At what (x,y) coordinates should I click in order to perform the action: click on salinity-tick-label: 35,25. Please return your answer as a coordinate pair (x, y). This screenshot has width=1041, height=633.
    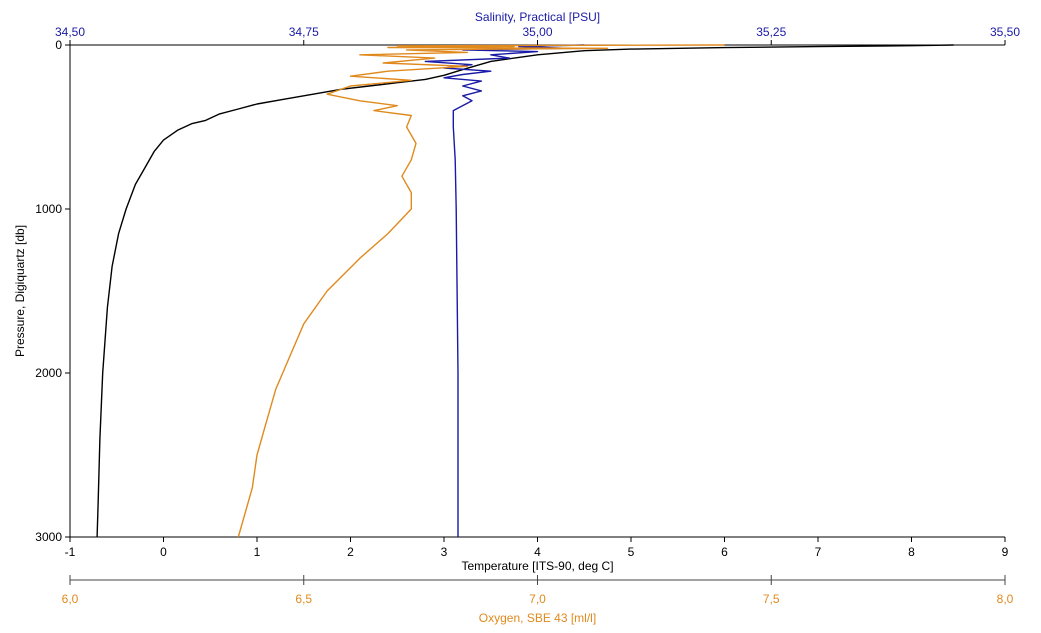
    Looking at the image, I should click on (771, 32).